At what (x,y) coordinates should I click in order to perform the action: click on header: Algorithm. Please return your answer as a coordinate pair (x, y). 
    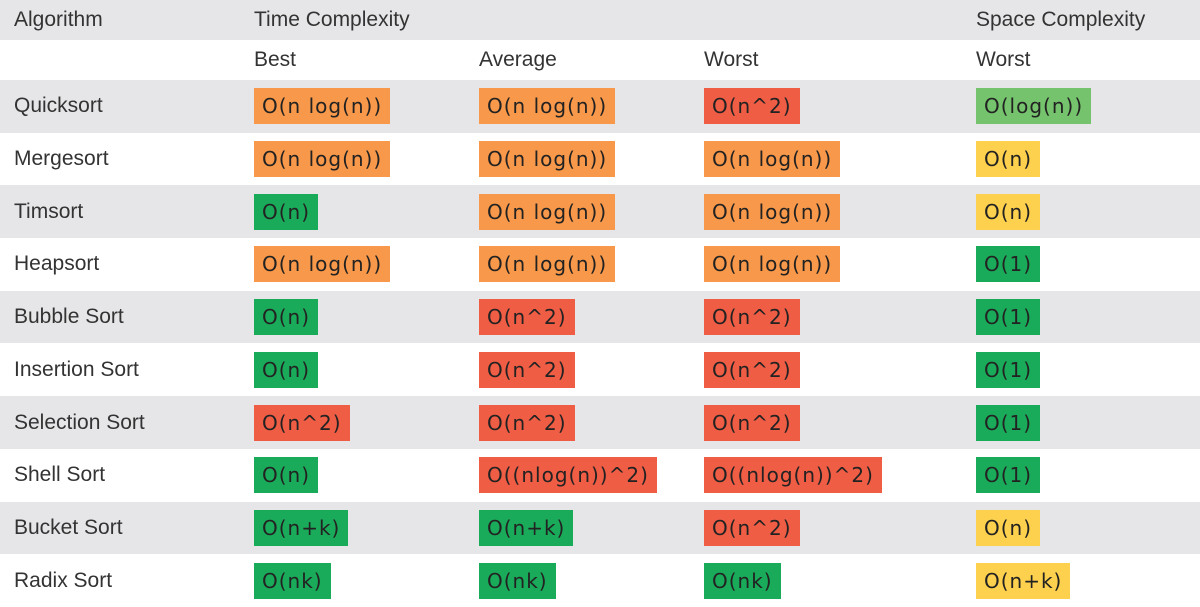
    Looking at the image, I should click on (58, 19).